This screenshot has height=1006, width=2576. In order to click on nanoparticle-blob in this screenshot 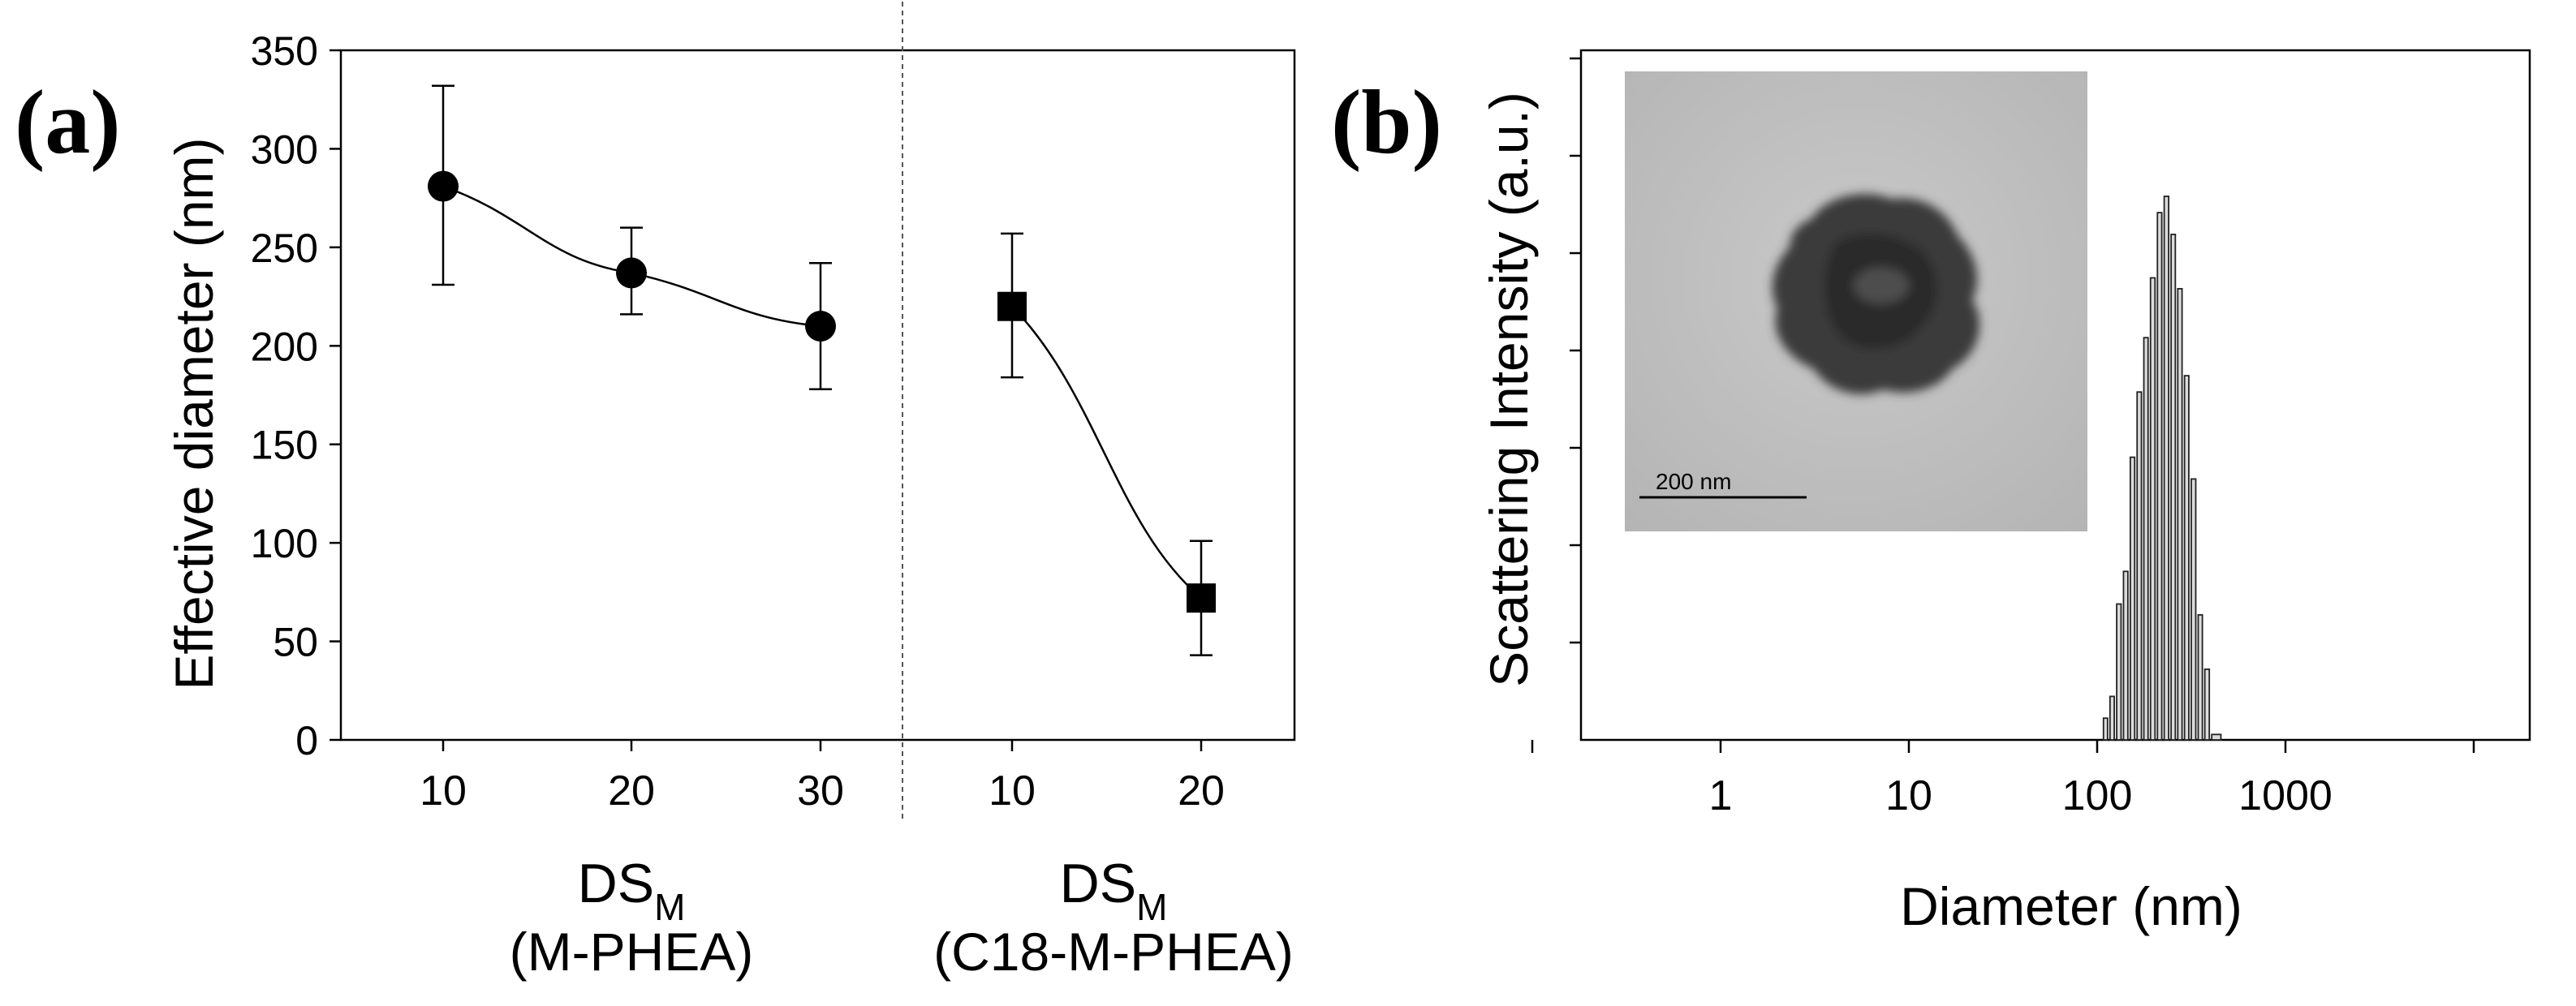, I will do `click(1876, 293)`.